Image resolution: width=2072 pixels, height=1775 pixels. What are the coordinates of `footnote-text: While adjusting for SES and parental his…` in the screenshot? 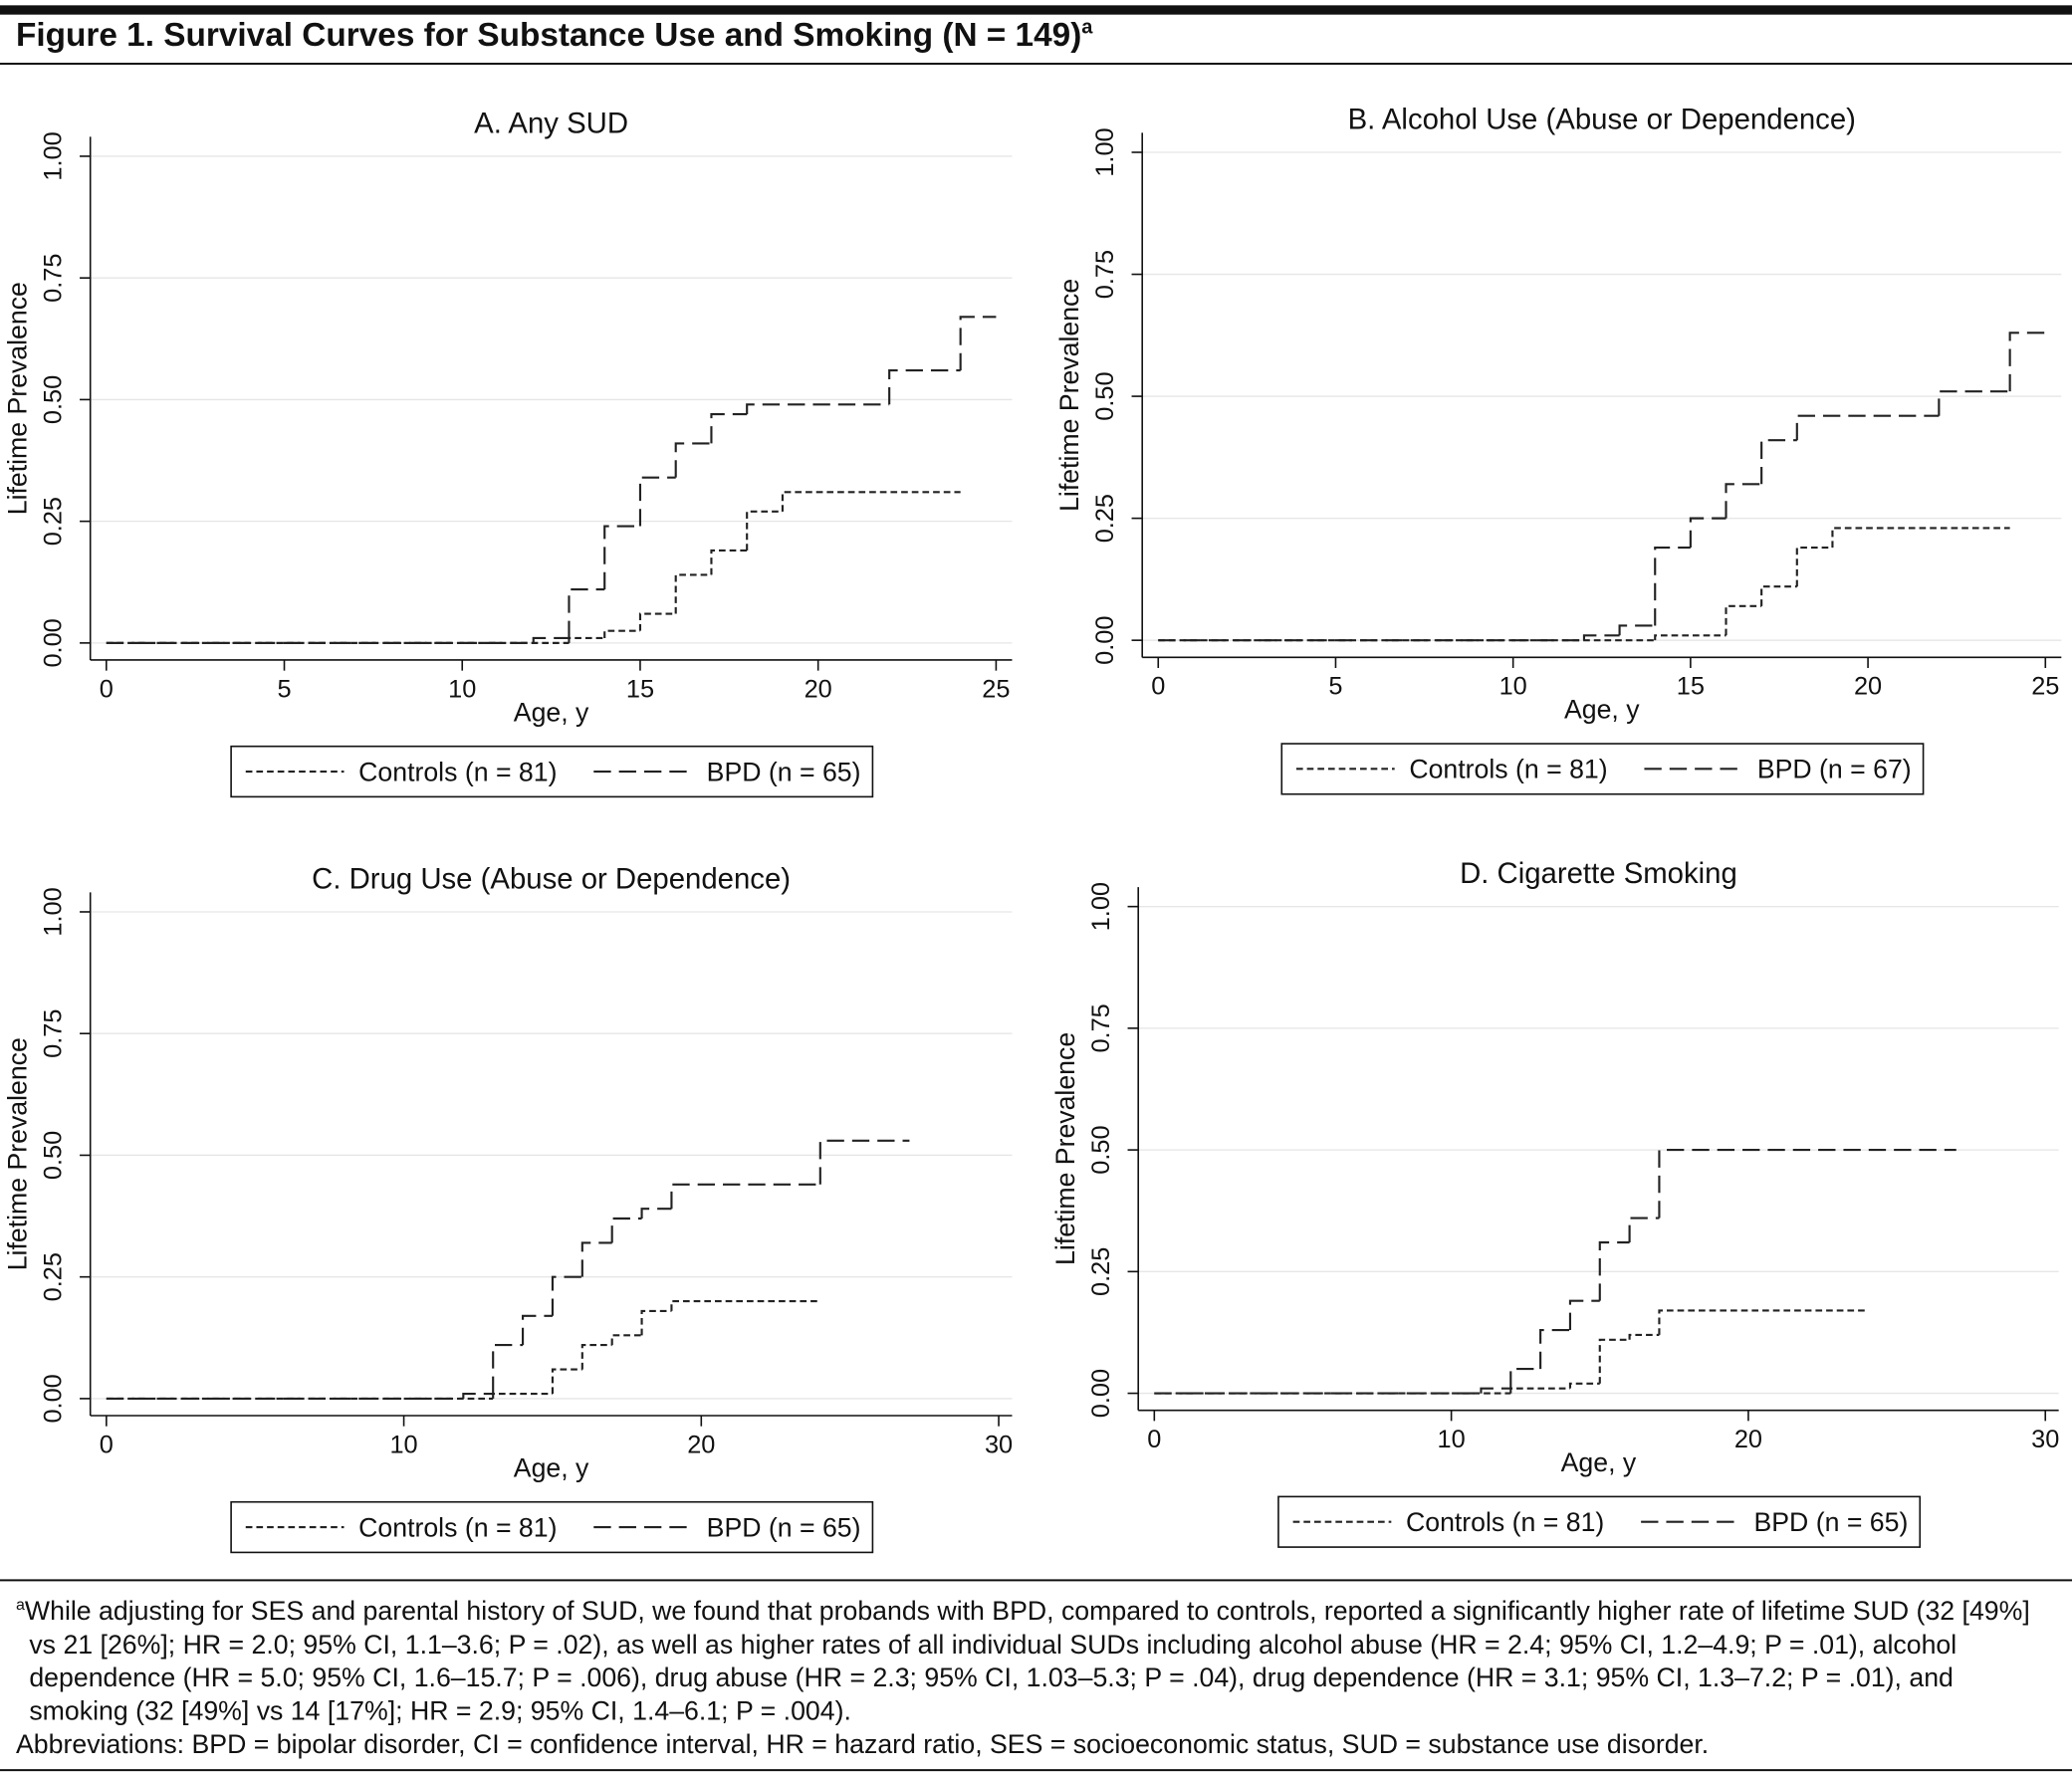 It's located at (1027, 1662).